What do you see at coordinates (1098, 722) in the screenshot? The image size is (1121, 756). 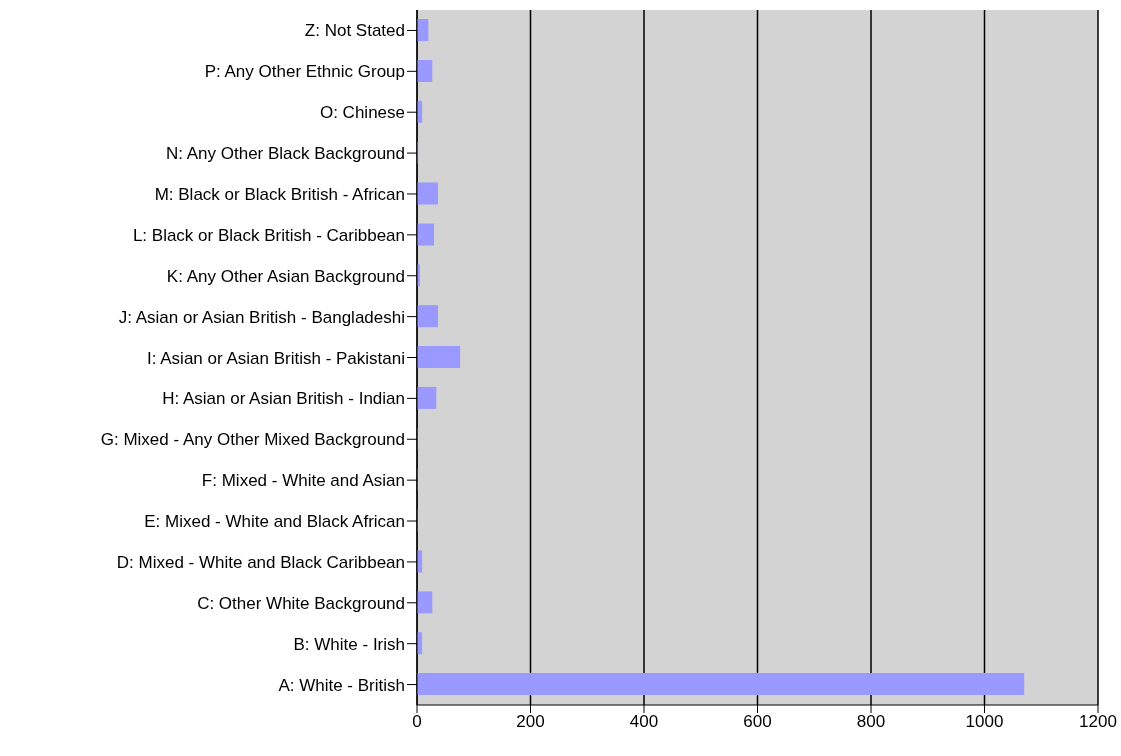 I see `x-tick-label: 1200` at bounding box center [1098, 722].